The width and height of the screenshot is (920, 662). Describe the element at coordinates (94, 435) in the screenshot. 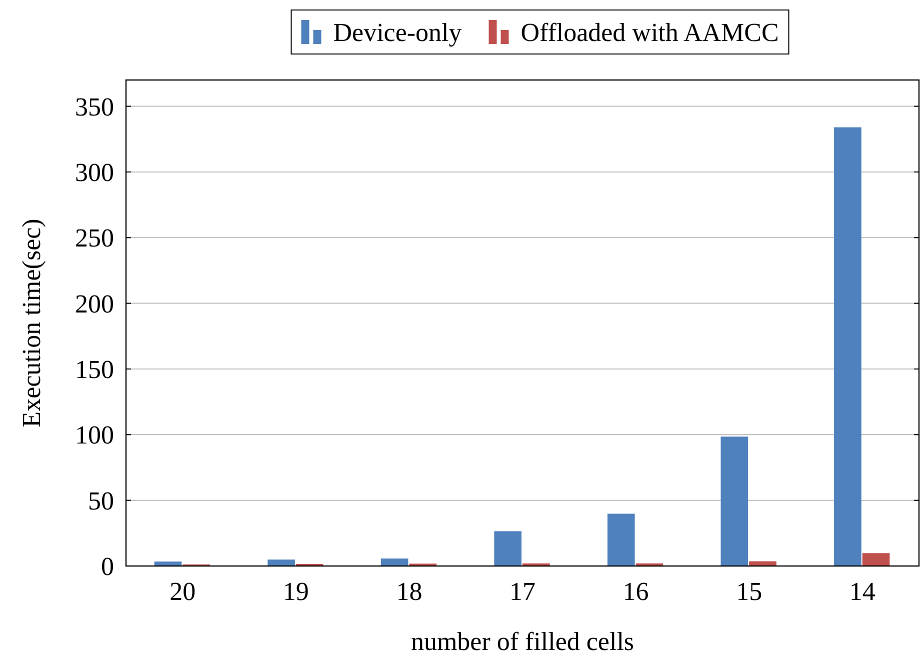

I see `y-tick-label: 100` at that location.